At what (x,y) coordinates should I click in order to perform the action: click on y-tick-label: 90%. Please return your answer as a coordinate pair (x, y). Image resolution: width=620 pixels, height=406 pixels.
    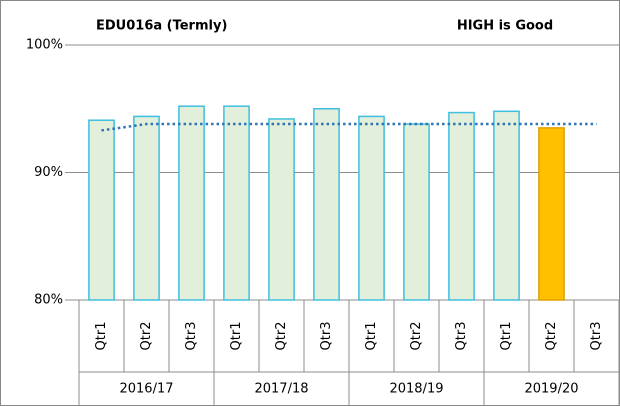
    Looking at the image, I should click on (48, 172).